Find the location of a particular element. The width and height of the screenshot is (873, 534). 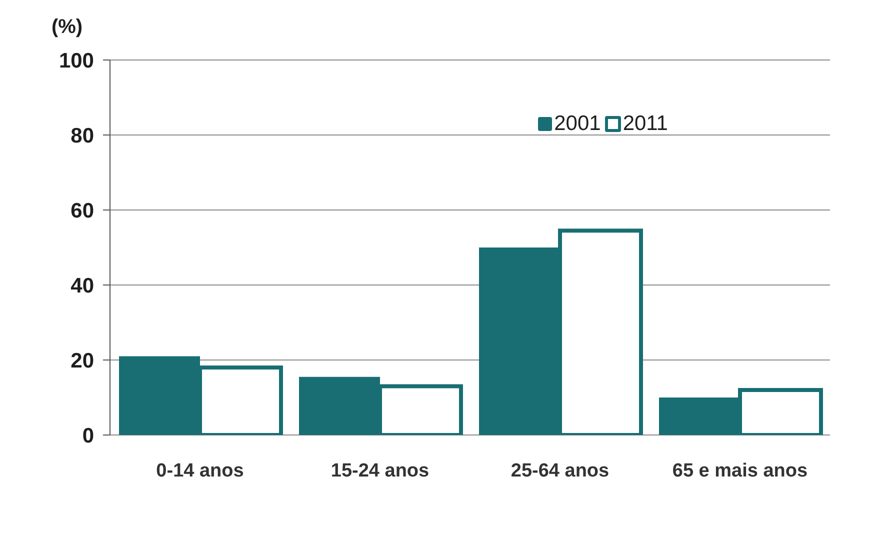

y-tick-label: 0 is located at coordinates (88, 436).